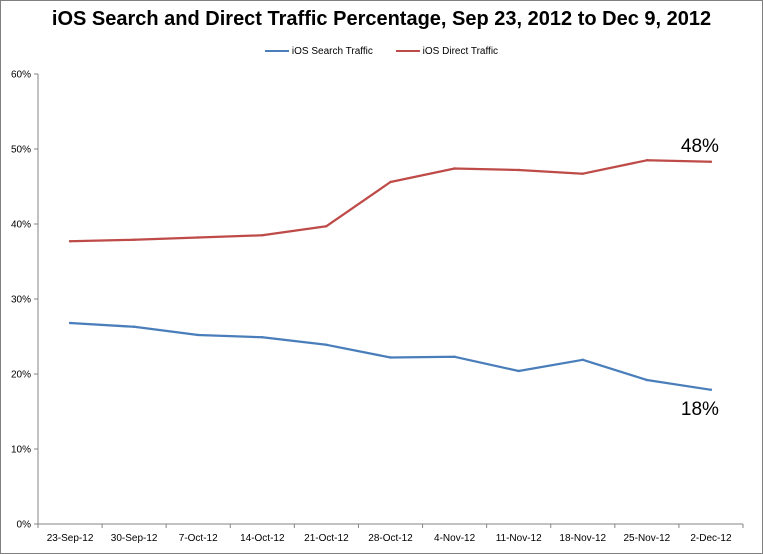 The width and height of the screenshot is (763, 554). What do you see at coordinates (700, 146) in the screenshot?
I see `annotation-direct-end: 48%` at bounding box center [700, 146].